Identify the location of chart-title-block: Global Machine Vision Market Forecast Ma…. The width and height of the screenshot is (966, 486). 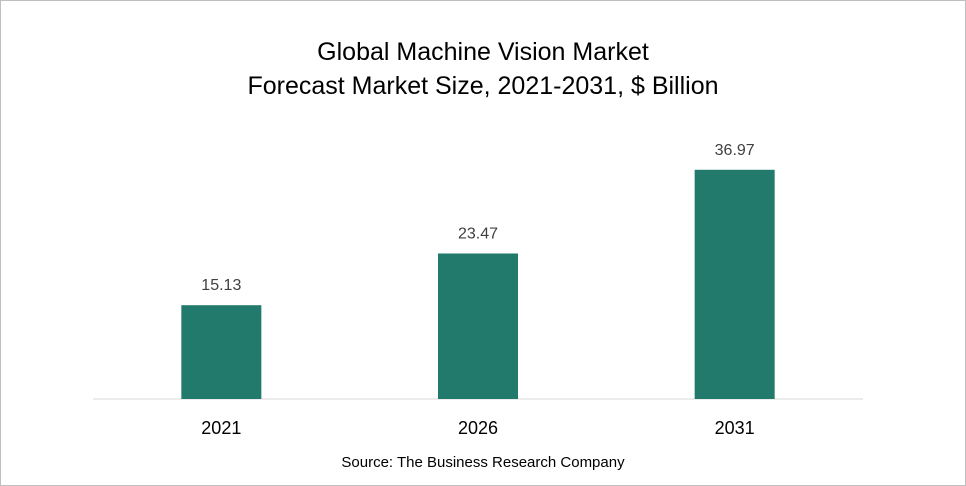
(483, 69).